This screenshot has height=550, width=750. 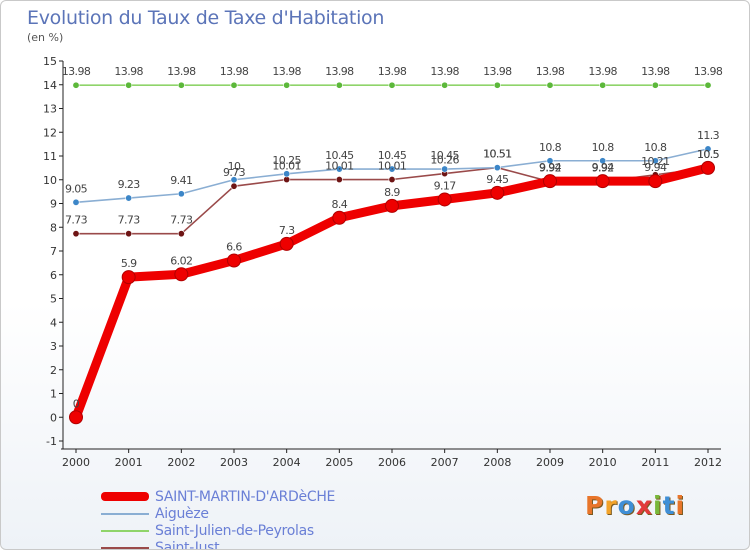 I want to click on data-label: 7.3, so click(x=287, y=230).